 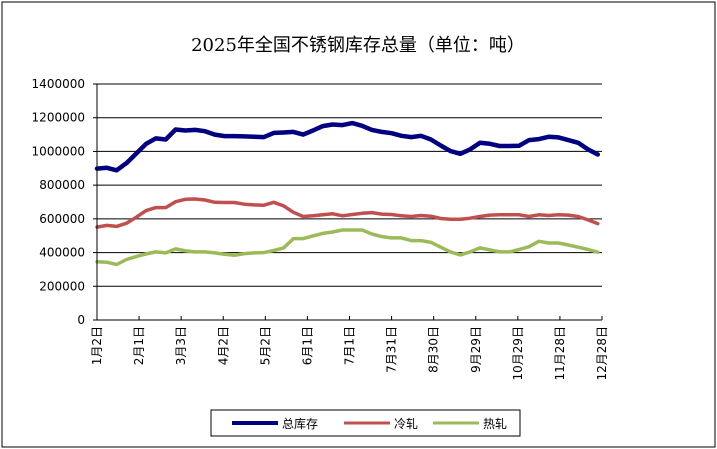 I want to click on y-tick-label: 200000, so click(x=62, y=286).